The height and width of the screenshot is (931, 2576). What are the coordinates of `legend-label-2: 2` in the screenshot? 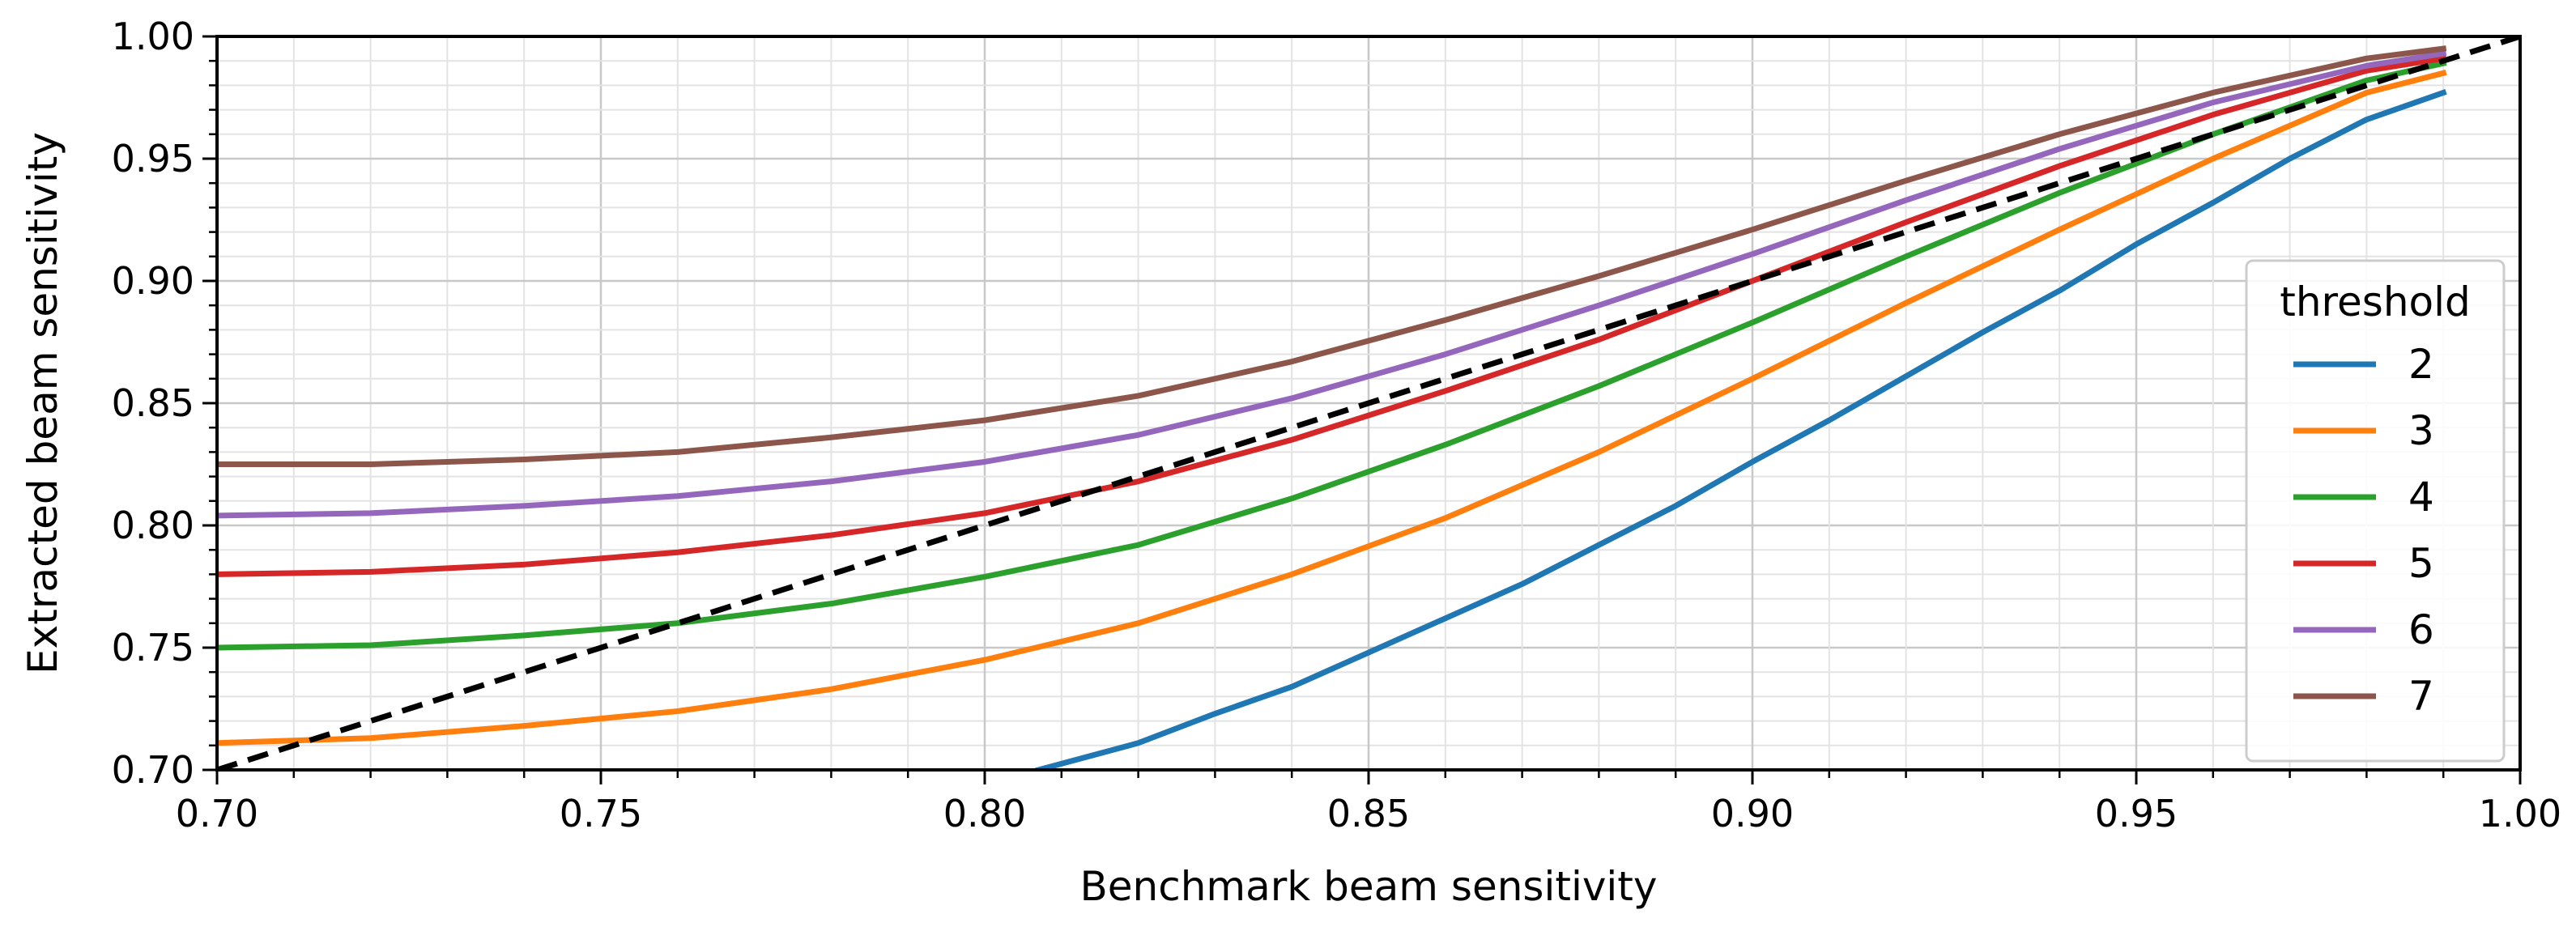 It's located at (2421, 365).